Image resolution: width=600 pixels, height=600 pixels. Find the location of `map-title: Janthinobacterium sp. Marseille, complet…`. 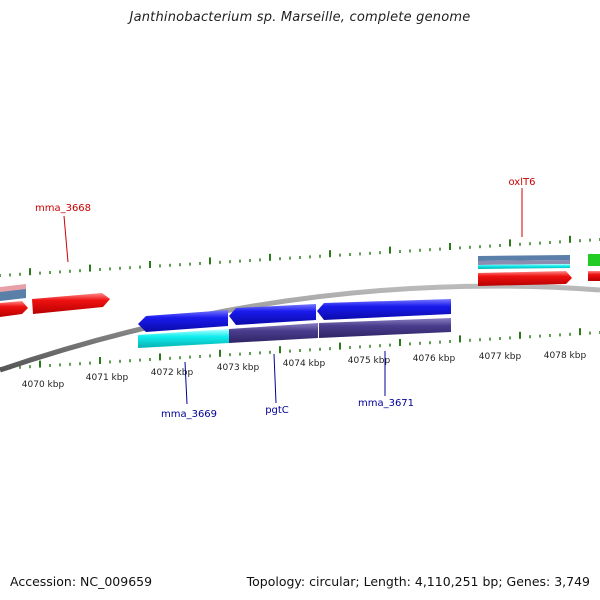

map-title: Janthinobacterium sp. Marseille, complet… is located at coordinates (300, 17).